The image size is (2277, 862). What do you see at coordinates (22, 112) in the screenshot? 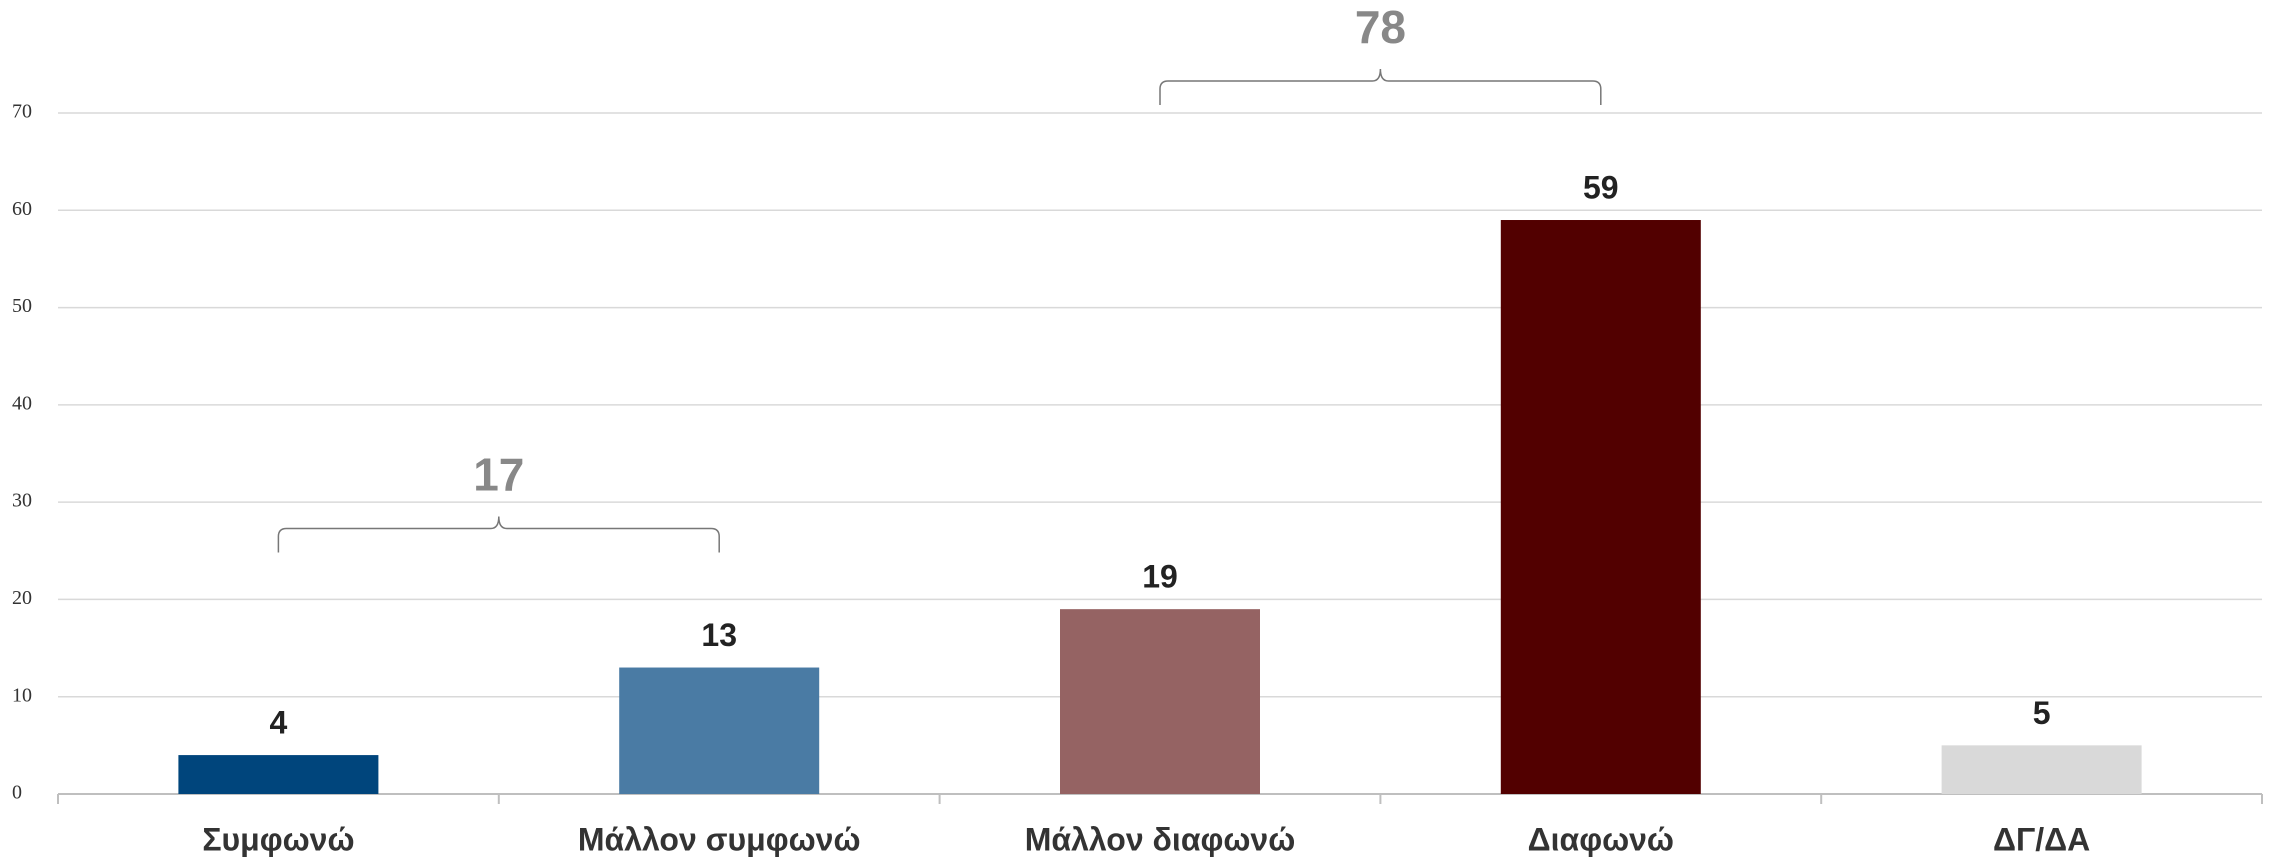
I see `y-tick-label: 70` at bounding box center [22, 112].